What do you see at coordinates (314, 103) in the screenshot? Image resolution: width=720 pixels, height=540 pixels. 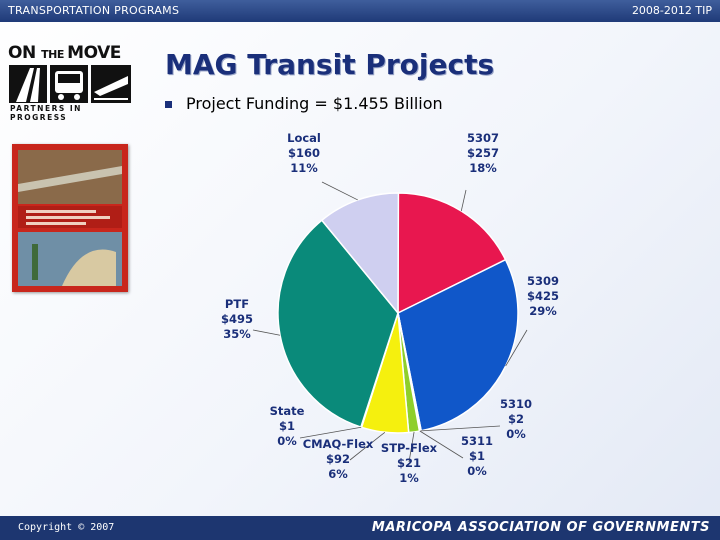 I see `funding-text: Project Funding = $1.455 Billion` at bounding box center [314, 103].